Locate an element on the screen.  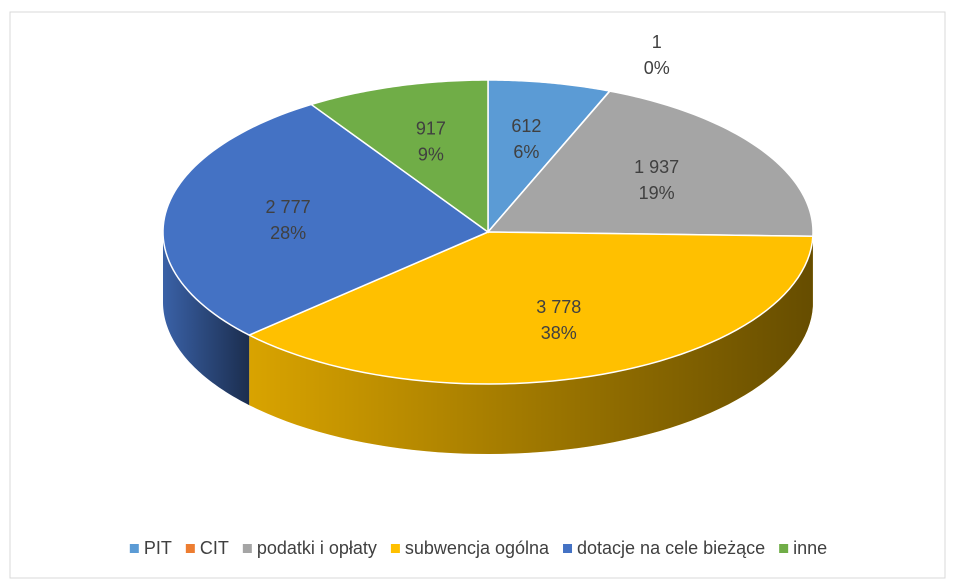
data-label: 1 is located at coordinates (657, 42).